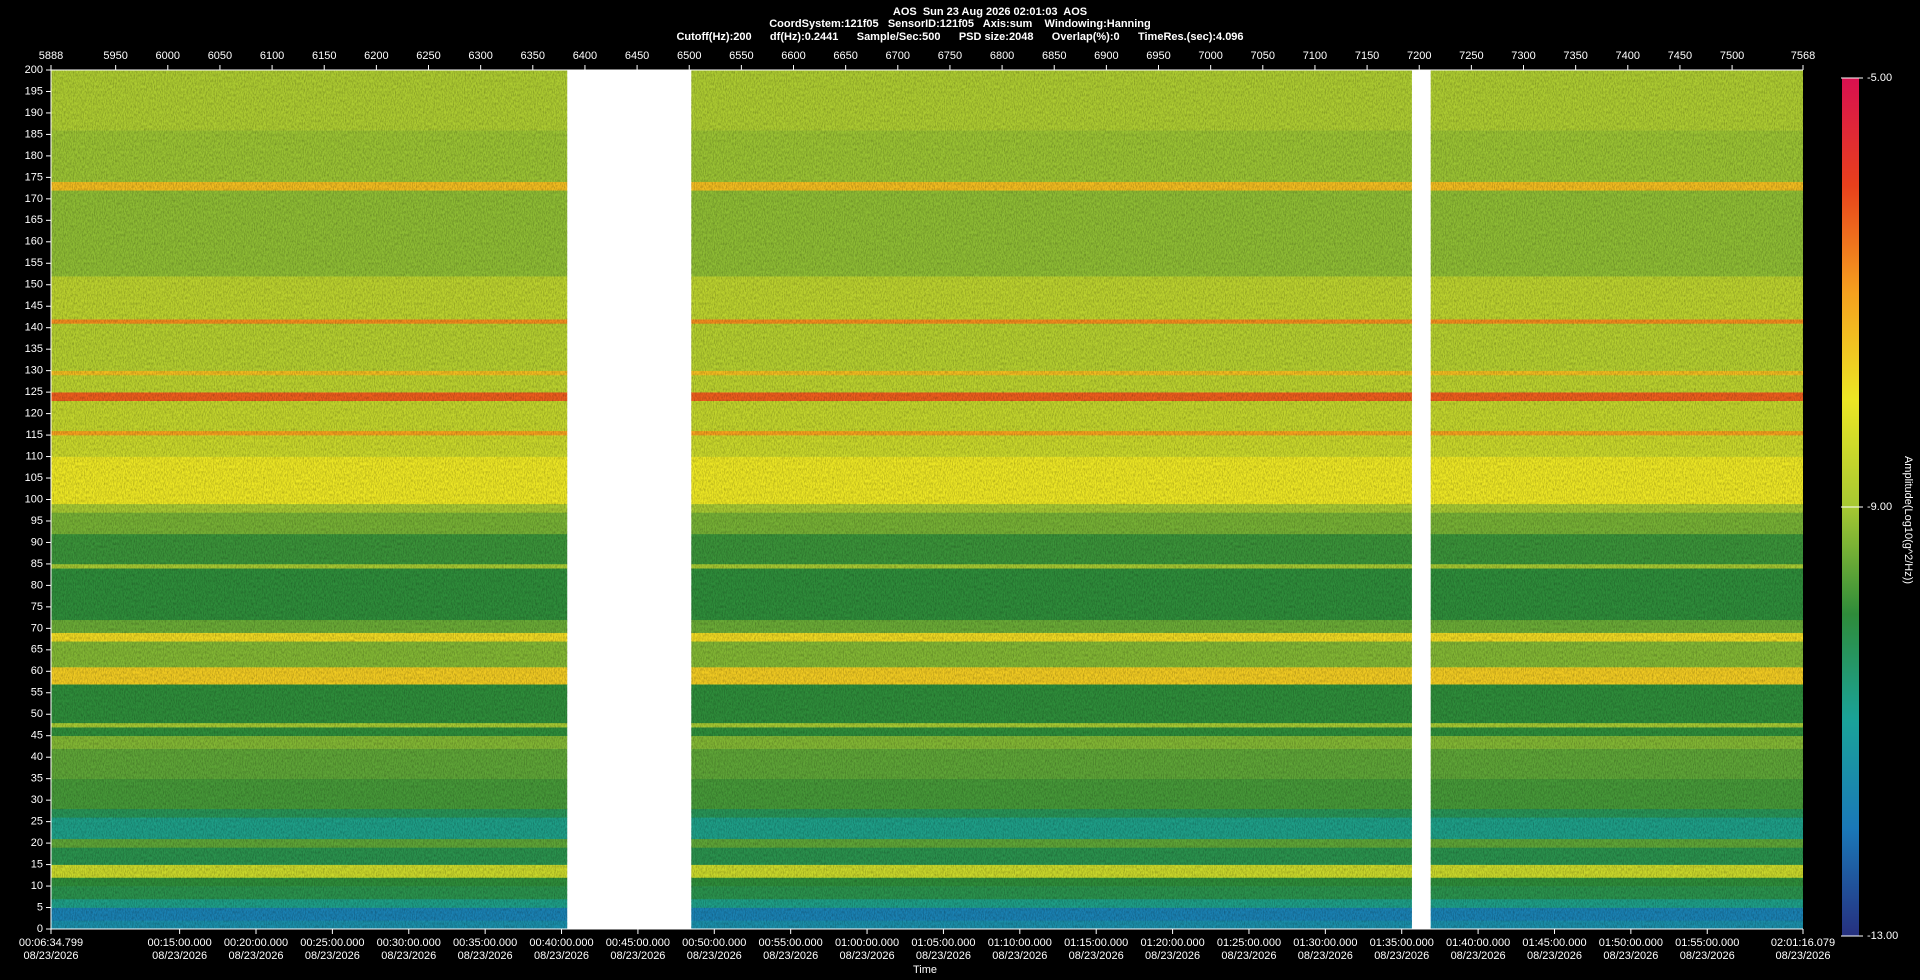 The width and height of the screenshot is (1920, 980). What do you see at coordinates (51, 56) in the screenshot?
I see `x-top-tick-label: 5888` at bounding box center [51, 56].